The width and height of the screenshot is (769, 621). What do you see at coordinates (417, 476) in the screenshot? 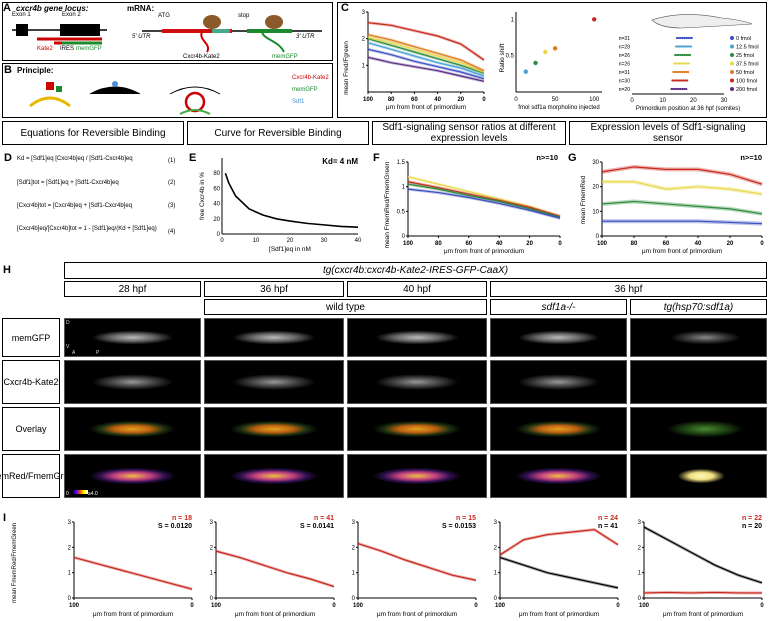
I see `micrograph-r3-c2` at bounding box center [417, 476].